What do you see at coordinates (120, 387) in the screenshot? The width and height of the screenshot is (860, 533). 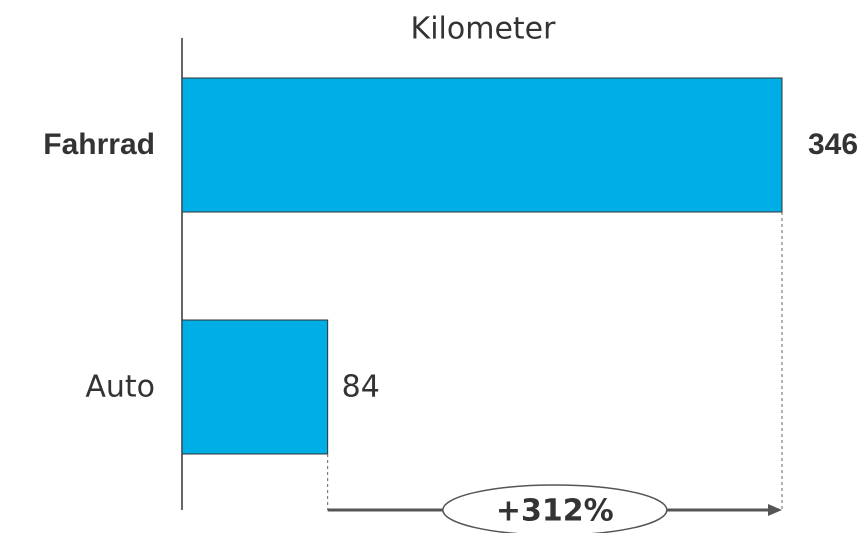 I see `category-label: Auto` at bounding box center [120, 387].